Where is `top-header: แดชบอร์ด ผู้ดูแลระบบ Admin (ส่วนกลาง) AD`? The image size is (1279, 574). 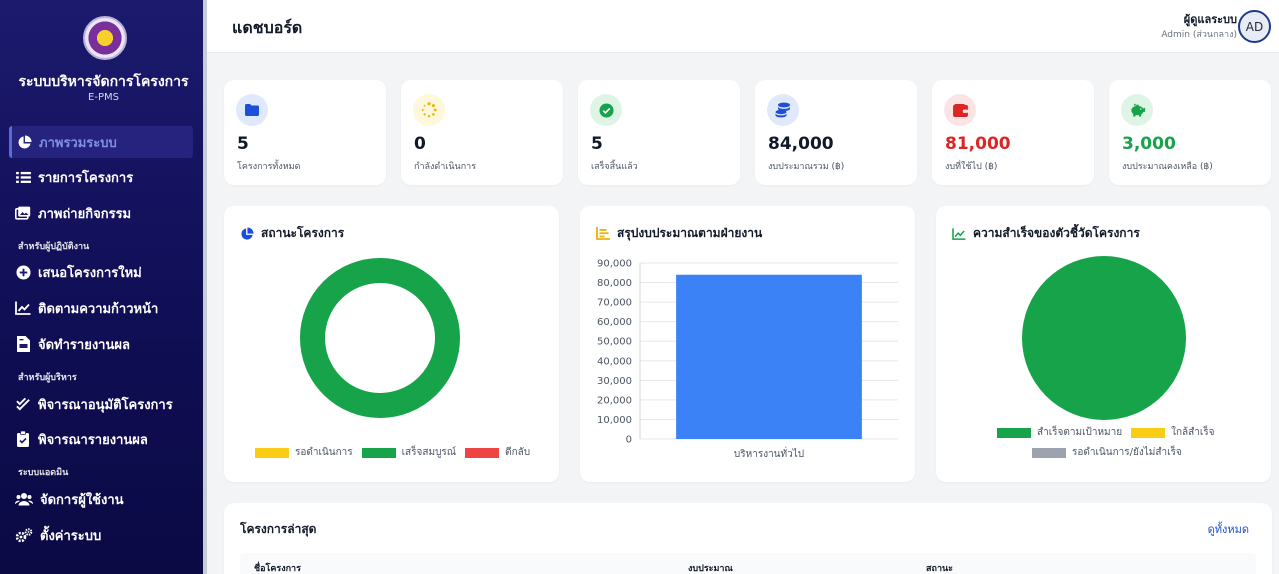 top-header: แดชบอร์ด ผู้ดูแลระบบ Admin (ส่วนกลาง) AD is located at coordinates (743, 26).